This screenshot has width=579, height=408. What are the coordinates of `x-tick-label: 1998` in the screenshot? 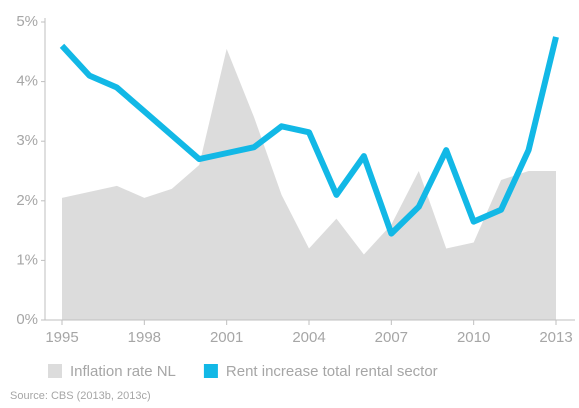 It's located at (144, 337).